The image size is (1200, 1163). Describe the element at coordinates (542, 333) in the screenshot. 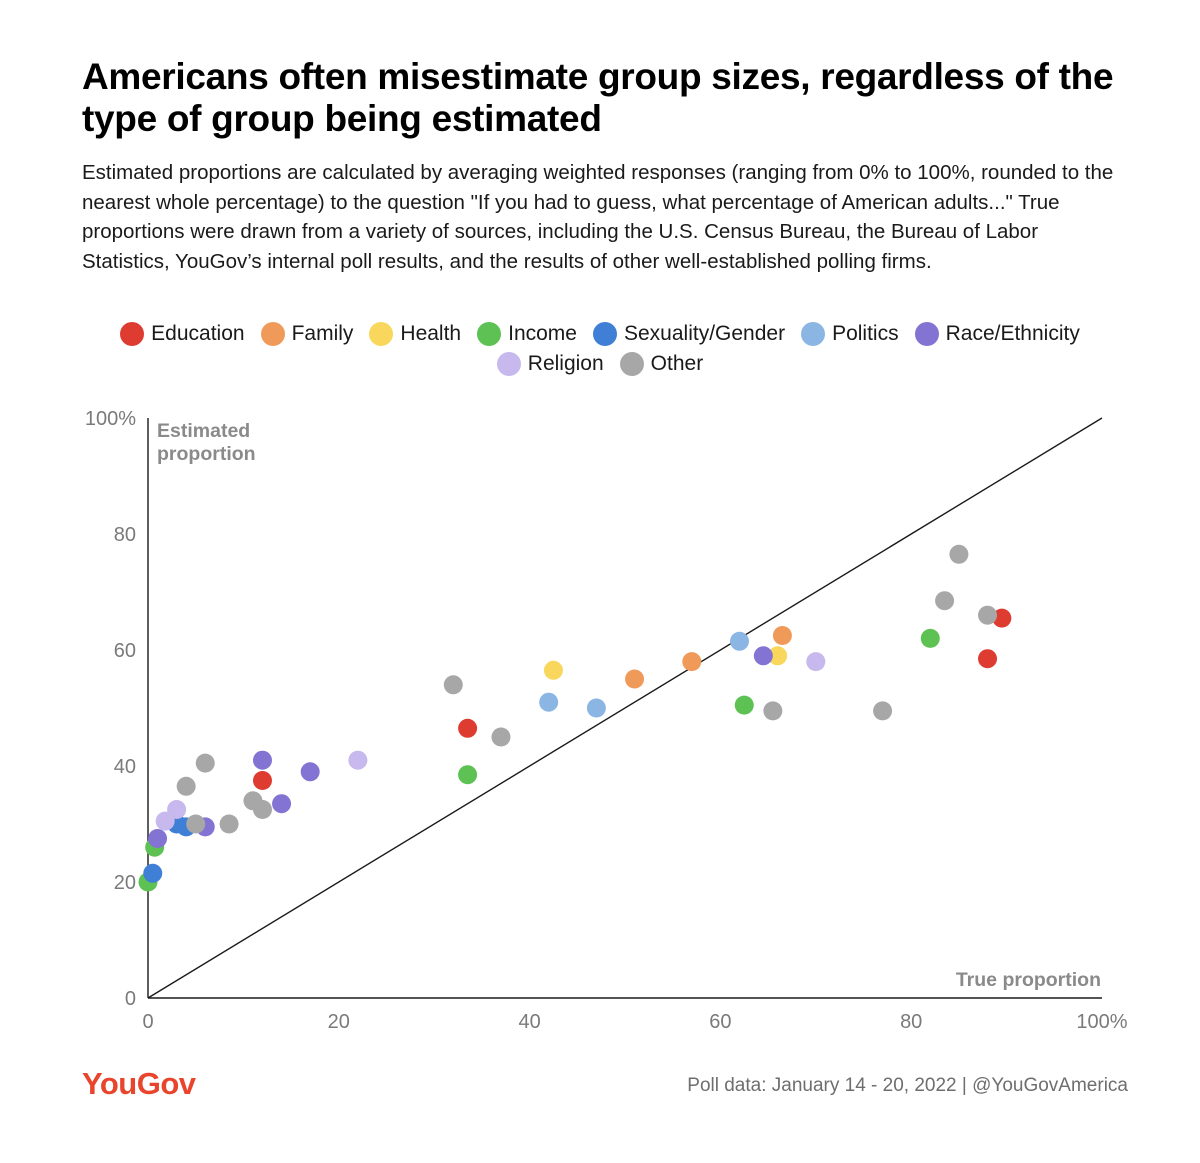

I see `legend-label-income: Income` at that location.